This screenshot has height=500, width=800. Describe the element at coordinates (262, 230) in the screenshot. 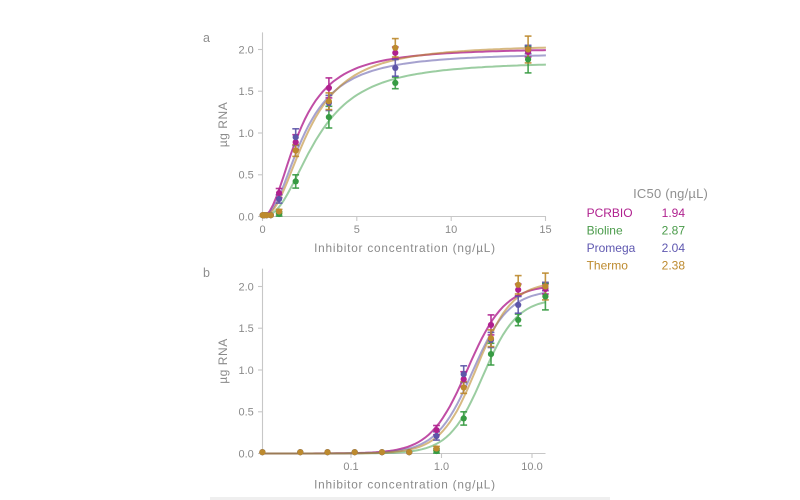

I see `svg-text: 0` at that location.